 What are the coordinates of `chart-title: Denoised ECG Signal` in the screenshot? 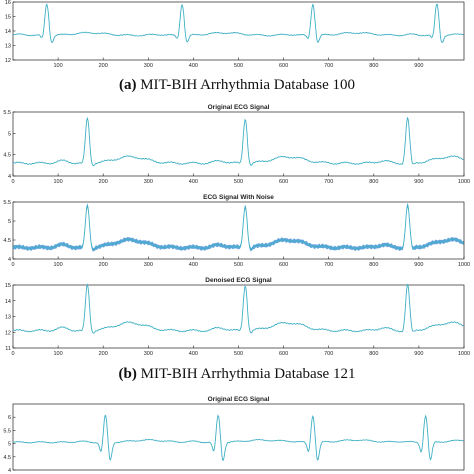 It's located at (238, 280).